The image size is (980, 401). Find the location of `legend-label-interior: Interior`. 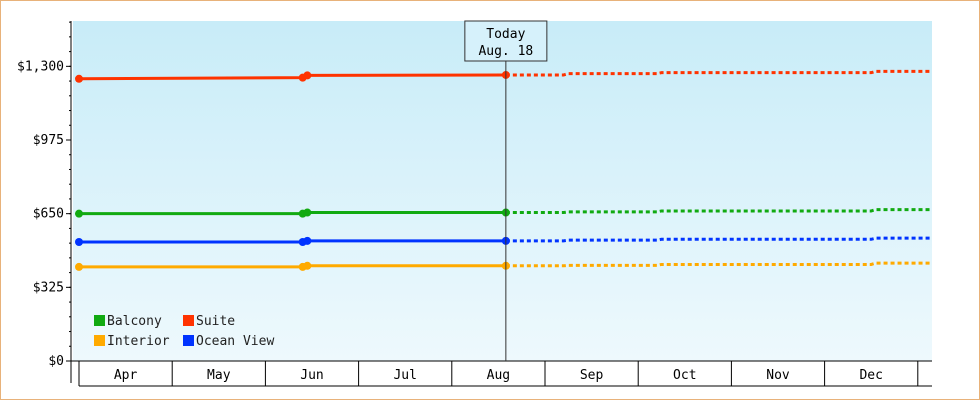

legend-label-interior: Interior is located at coordinates (138, 341).